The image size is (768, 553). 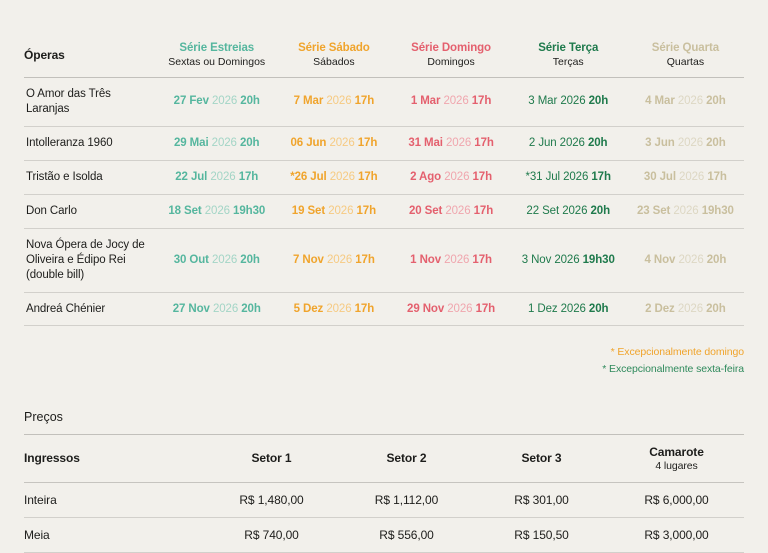 I want to click on schedule-cell: 3 Jun 2026 20h, so click(x=685, y=143).